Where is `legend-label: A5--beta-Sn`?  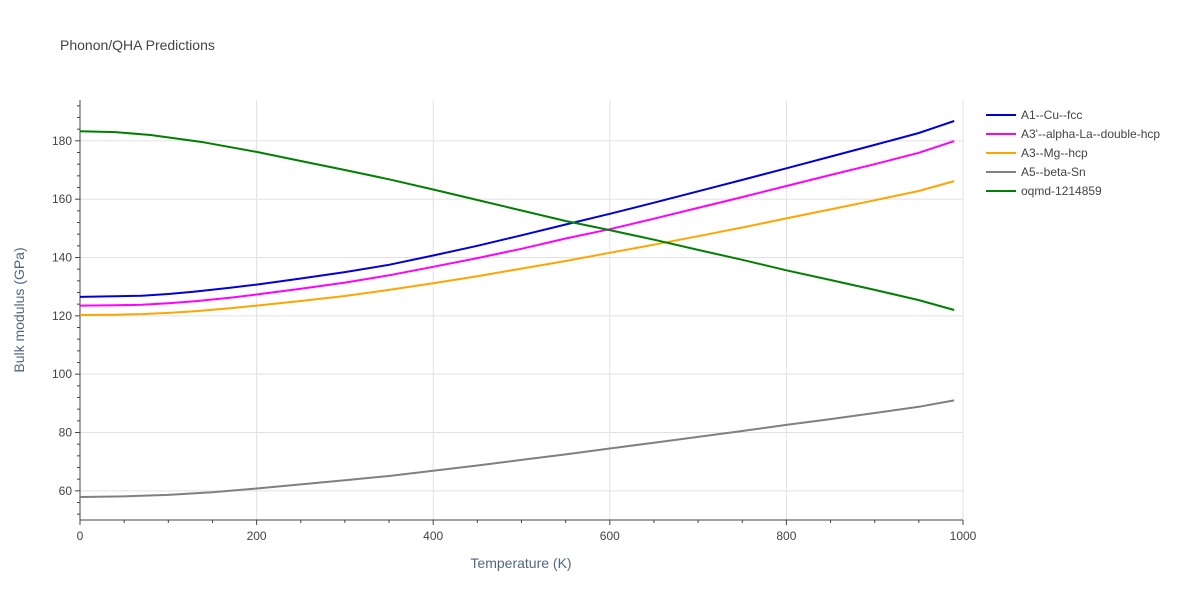
legend-label: A5--beta-Sn is located at coordinates (1053, 172).